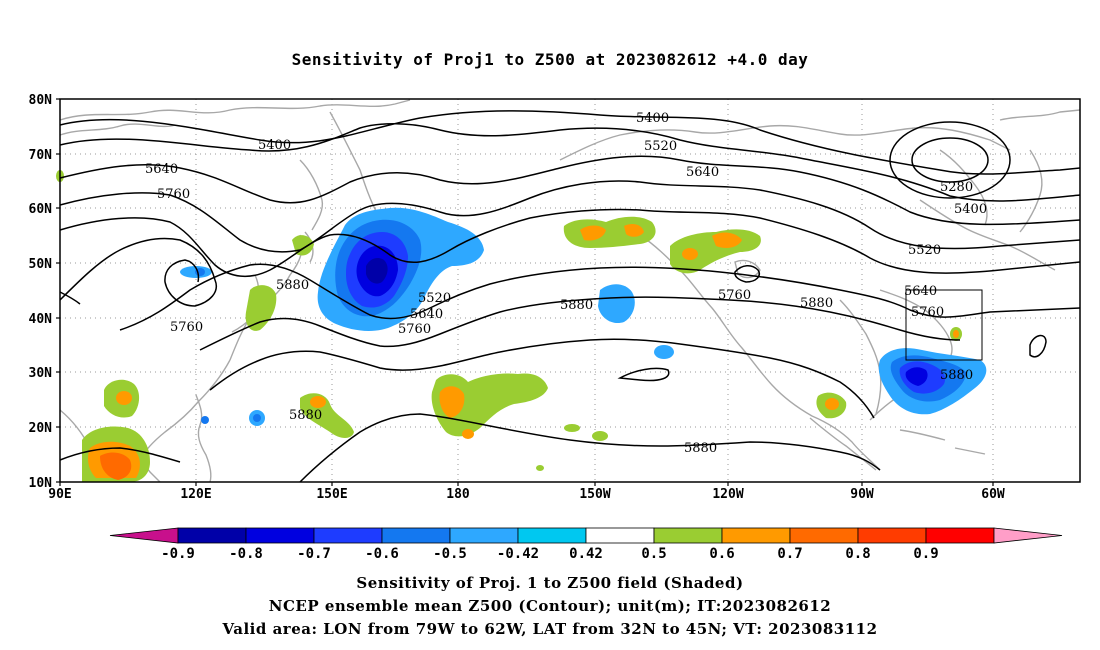 This screenshot has width=1100, height=650. I want to click on shade-nw-pacific, so click(400, 269).